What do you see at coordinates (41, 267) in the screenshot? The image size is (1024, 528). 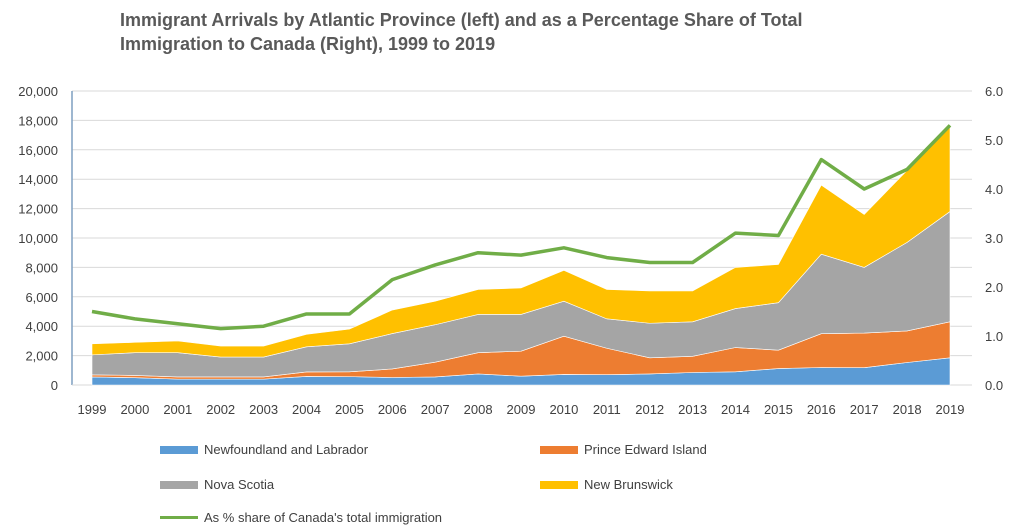 I see `y-tick-label: 8,000` at bounding box center [41, 267].